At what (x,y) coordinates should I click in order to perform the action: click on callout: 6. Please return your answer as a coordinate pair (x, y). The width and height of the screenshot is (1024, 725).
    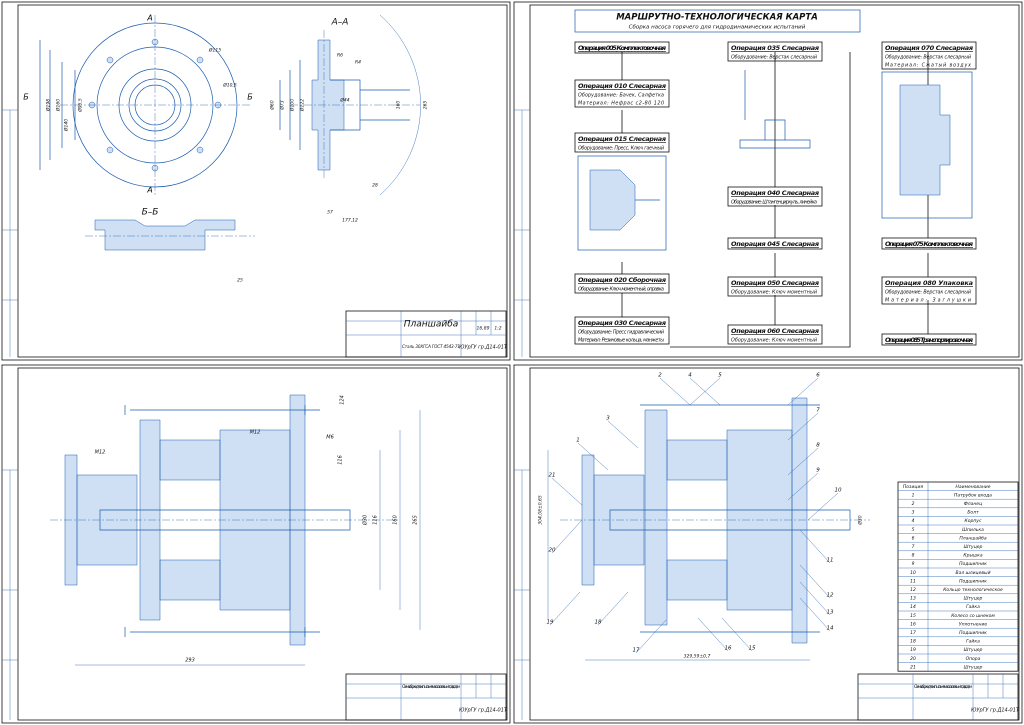
    Looking at the image, I should click on (818, 376).